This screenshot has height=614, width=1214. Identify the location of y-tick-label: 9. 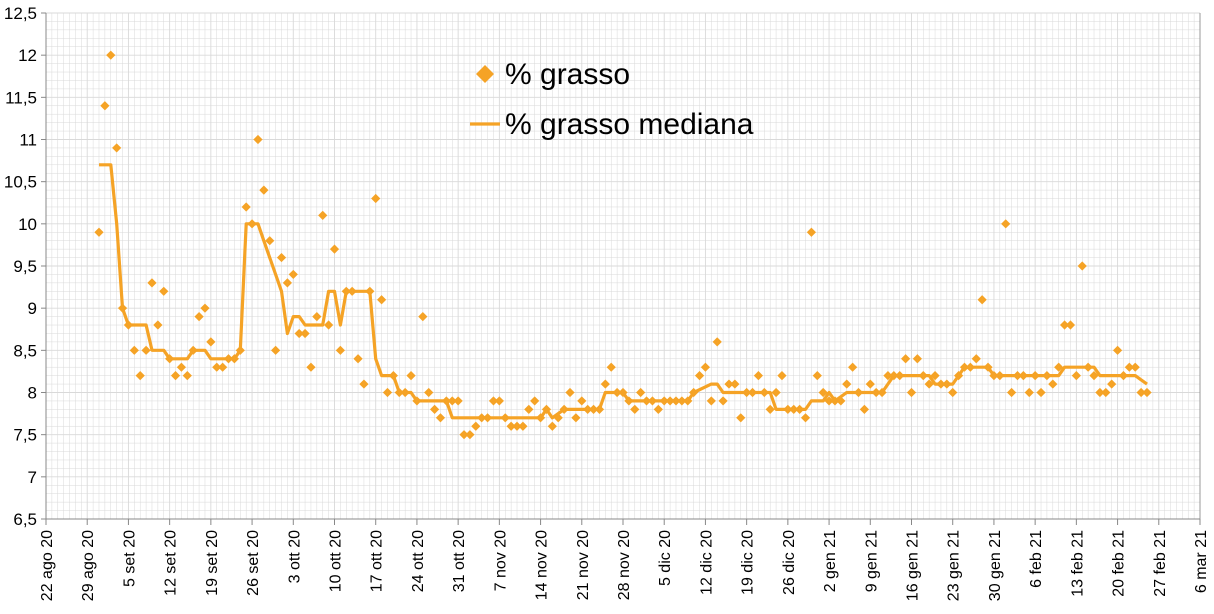
(32, 308).